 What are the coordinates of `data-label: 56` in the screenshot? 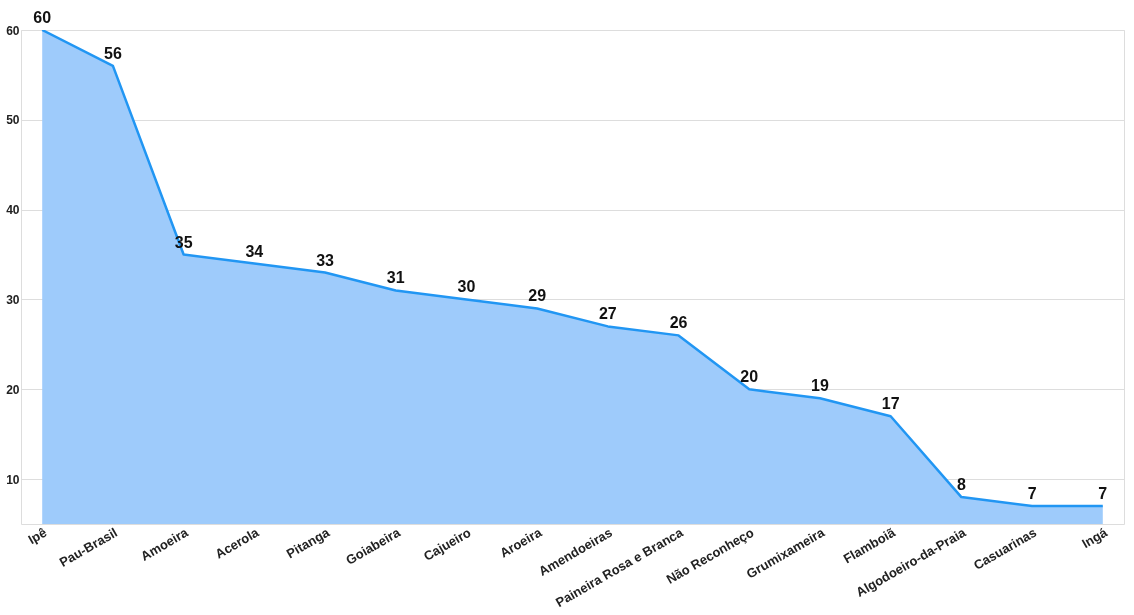 It's located at (113, 53).